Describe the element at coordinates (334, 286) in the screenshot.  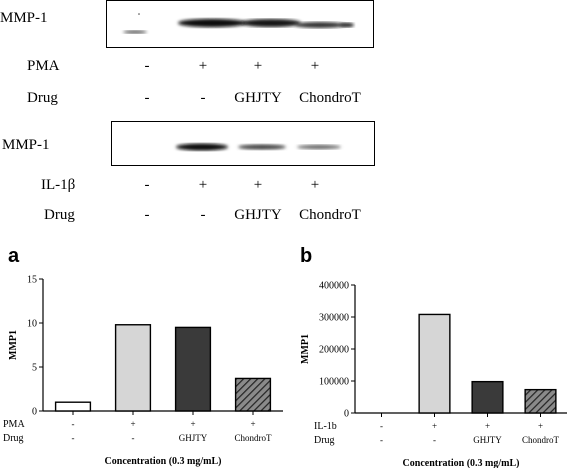
I see `chart-b-ytick-label-4: 400000` at that location.